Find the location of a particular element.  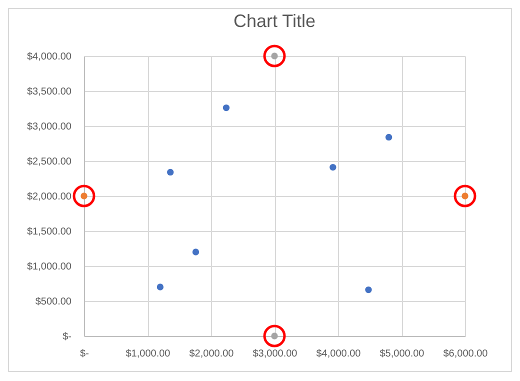

x-tick-label: $2,000.00 is located at coordinates (211, 354).